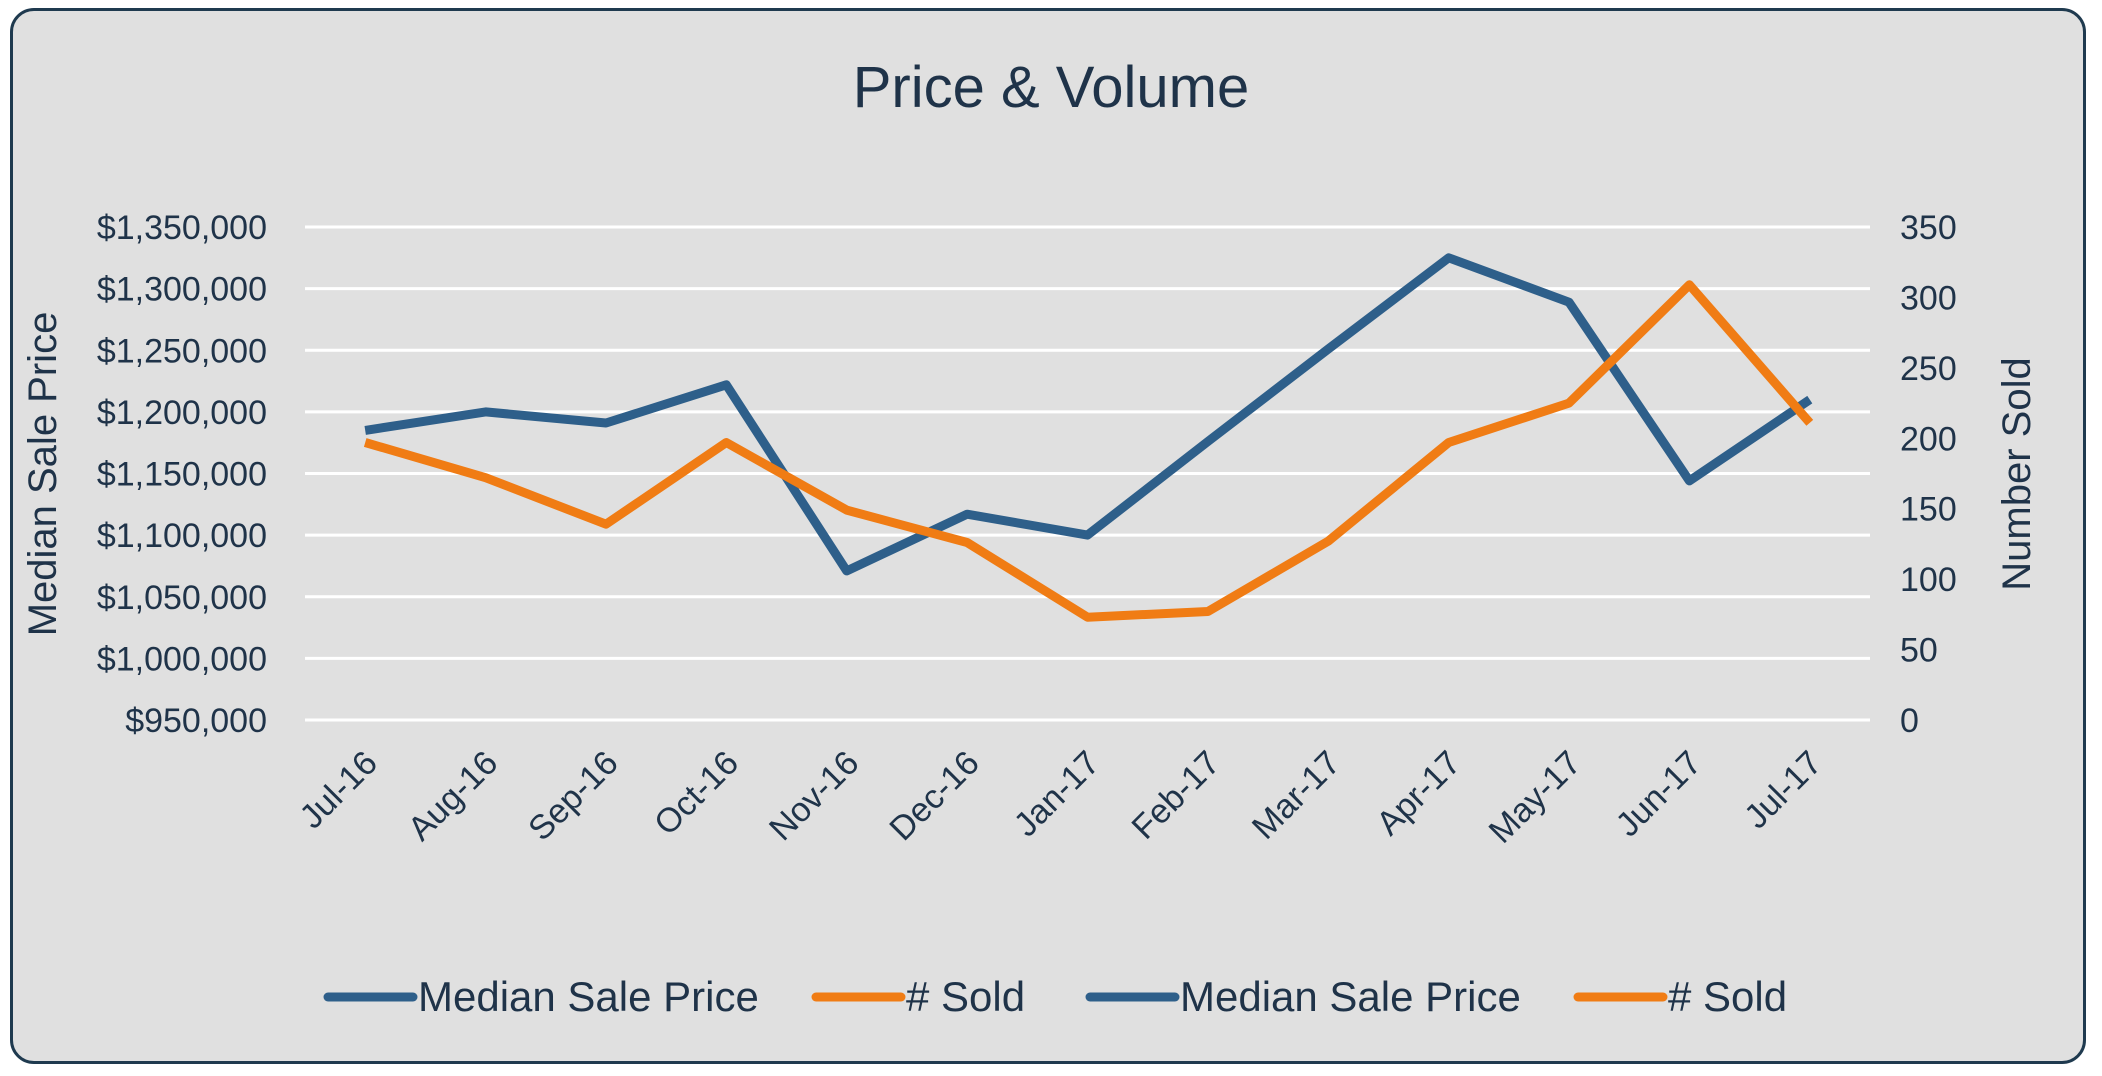  I want to click on x-tick-label: Aug-16, so click(453, 796).